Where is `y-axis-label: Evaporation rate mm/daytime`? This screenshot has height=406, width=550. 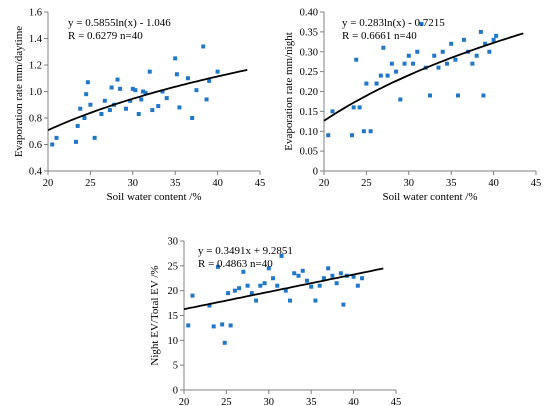 y-axis-label: Evaporation rate mm/daytime is located at coordinates (19, 91).